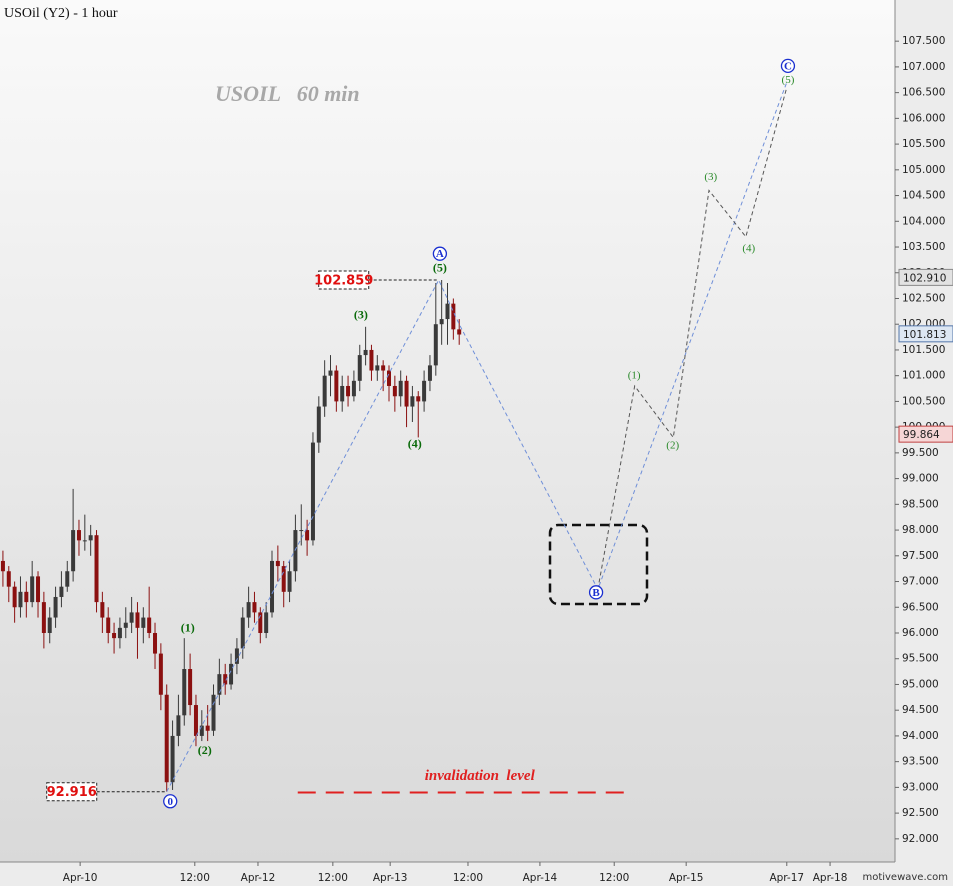 This screenshot has width=953, height=886. I want to click on y-tick-label: 93.500, so click(920, 762).